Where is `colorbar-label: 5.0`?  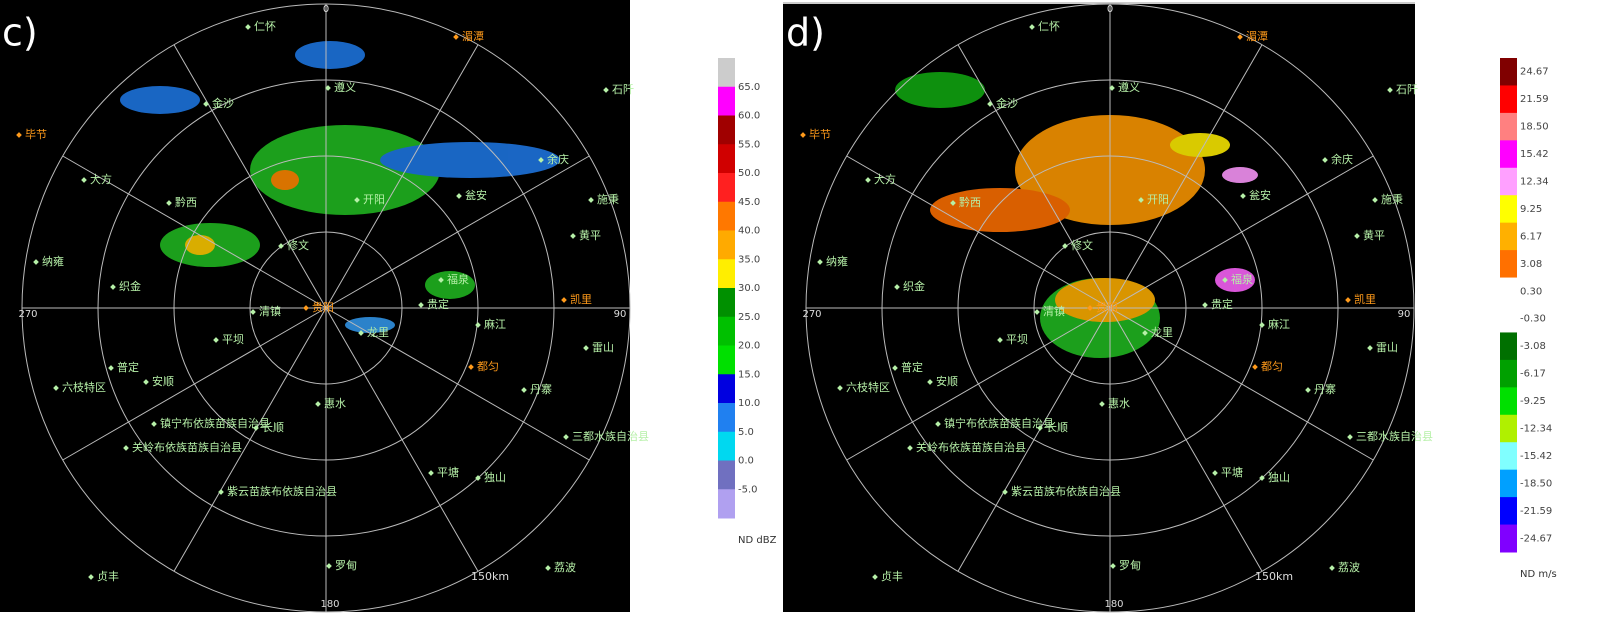 colorbar-label: 5.0 is located at coordinates (746, 432).